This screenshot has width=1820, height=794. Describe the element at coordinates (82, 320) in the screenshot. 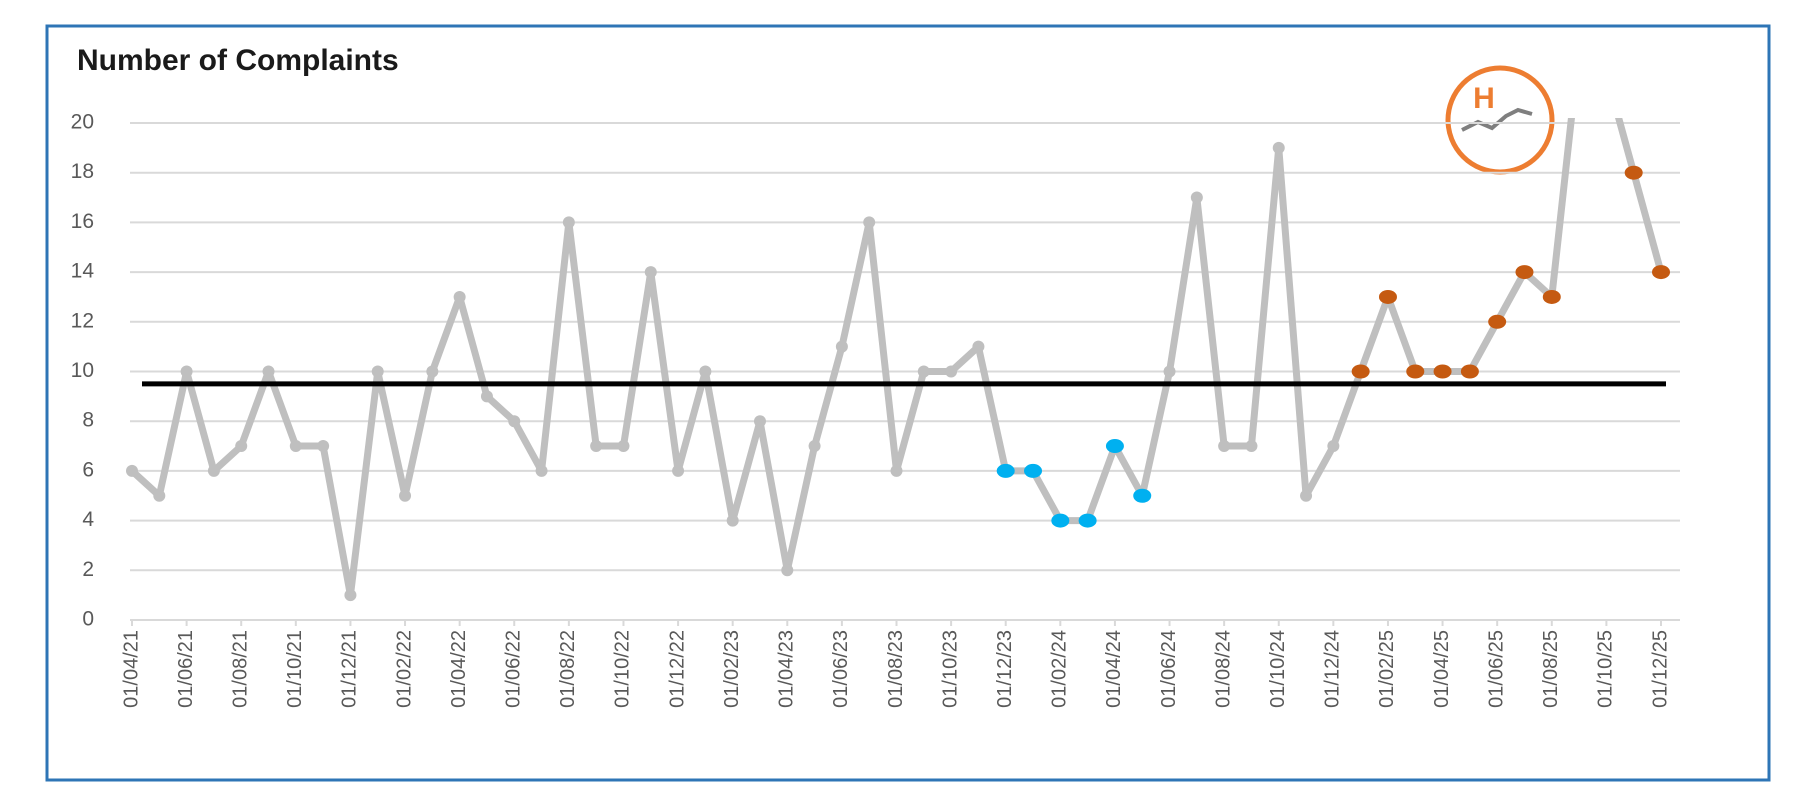

I see `y-tick-label: 12` at that location.